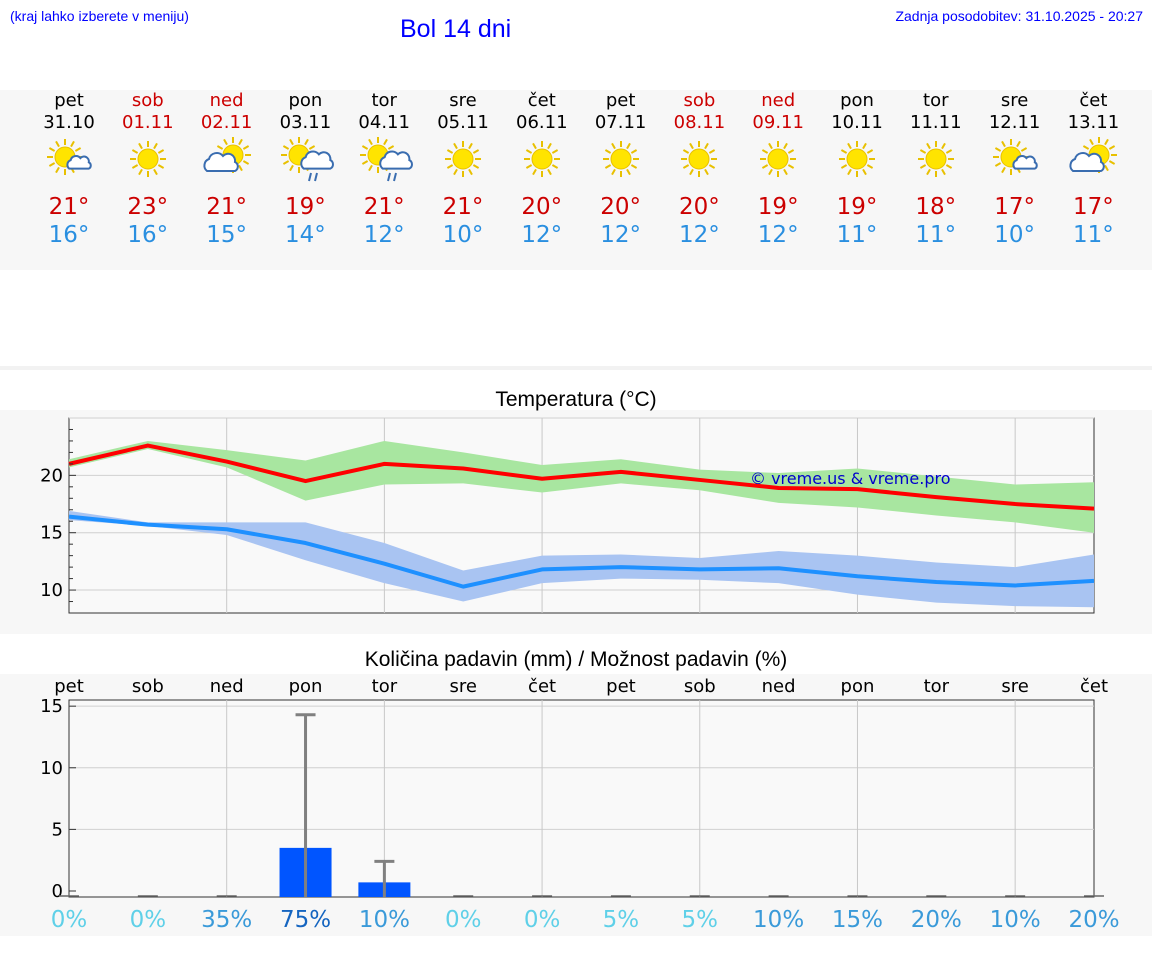 Image resolution: width=1152 pixels, height=975 pixels. Describe the element at coordinates (576, 399) in the screenshot. I see `temperature-chart-title: Temperatura (°C)` at that location.